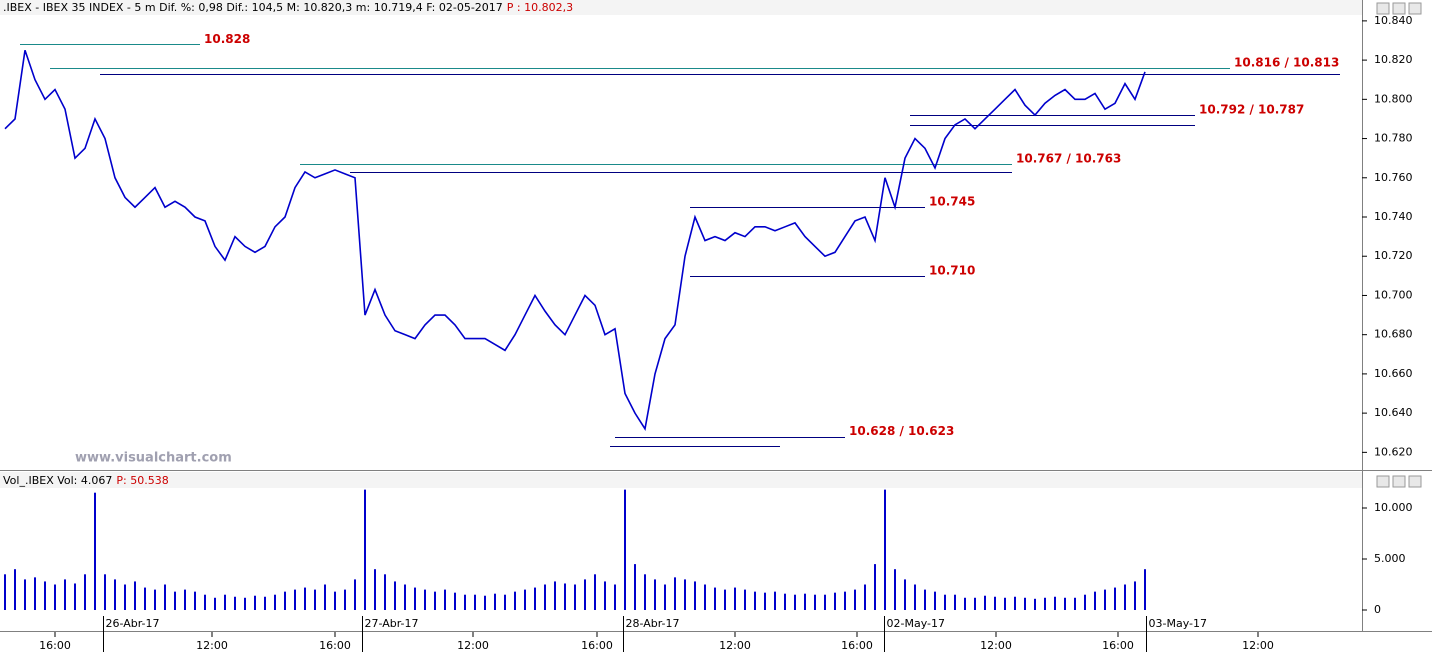 This screenshot has height=652, width=1432. What do you see at coordinates (916, 623) in the screenshot?
I see `date-tick-label: 02-May-17` at bounding box center [916, 623].